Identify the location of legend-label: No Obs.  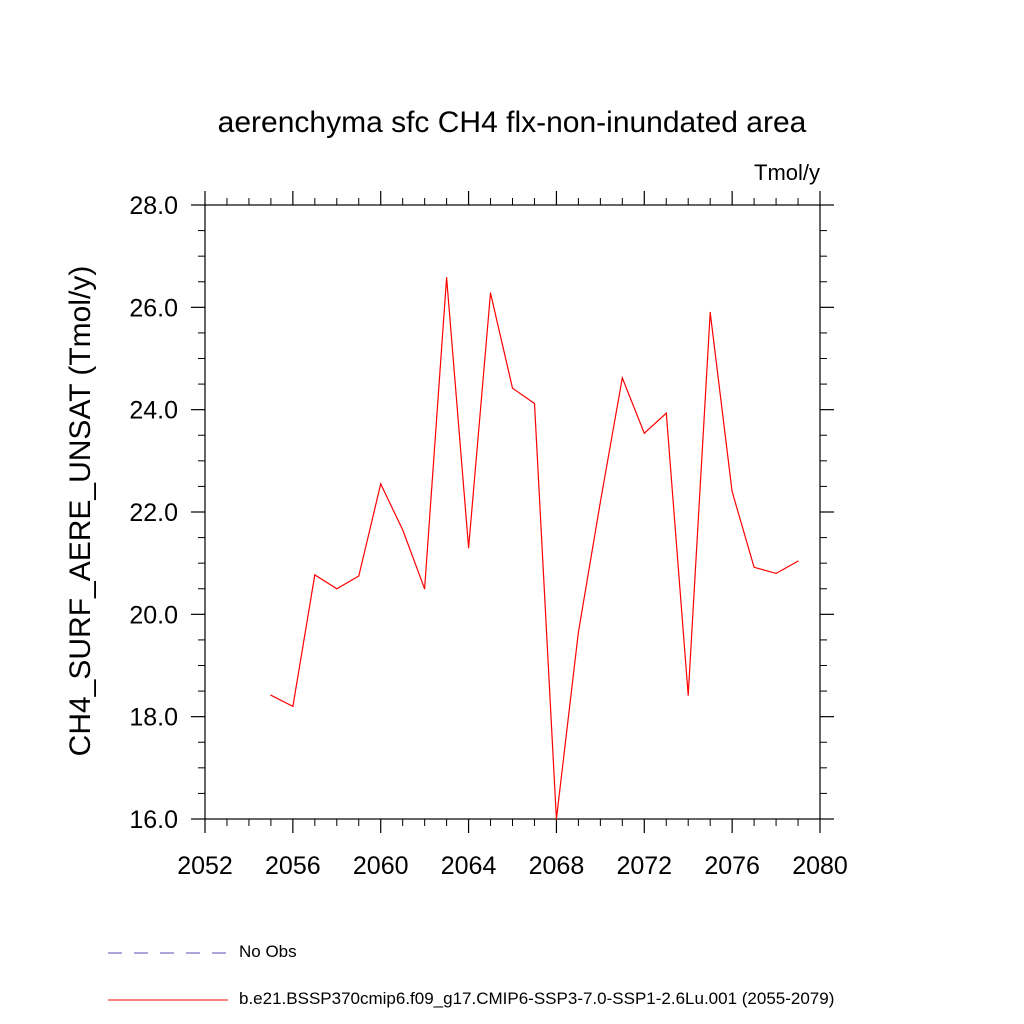
(268, 951).